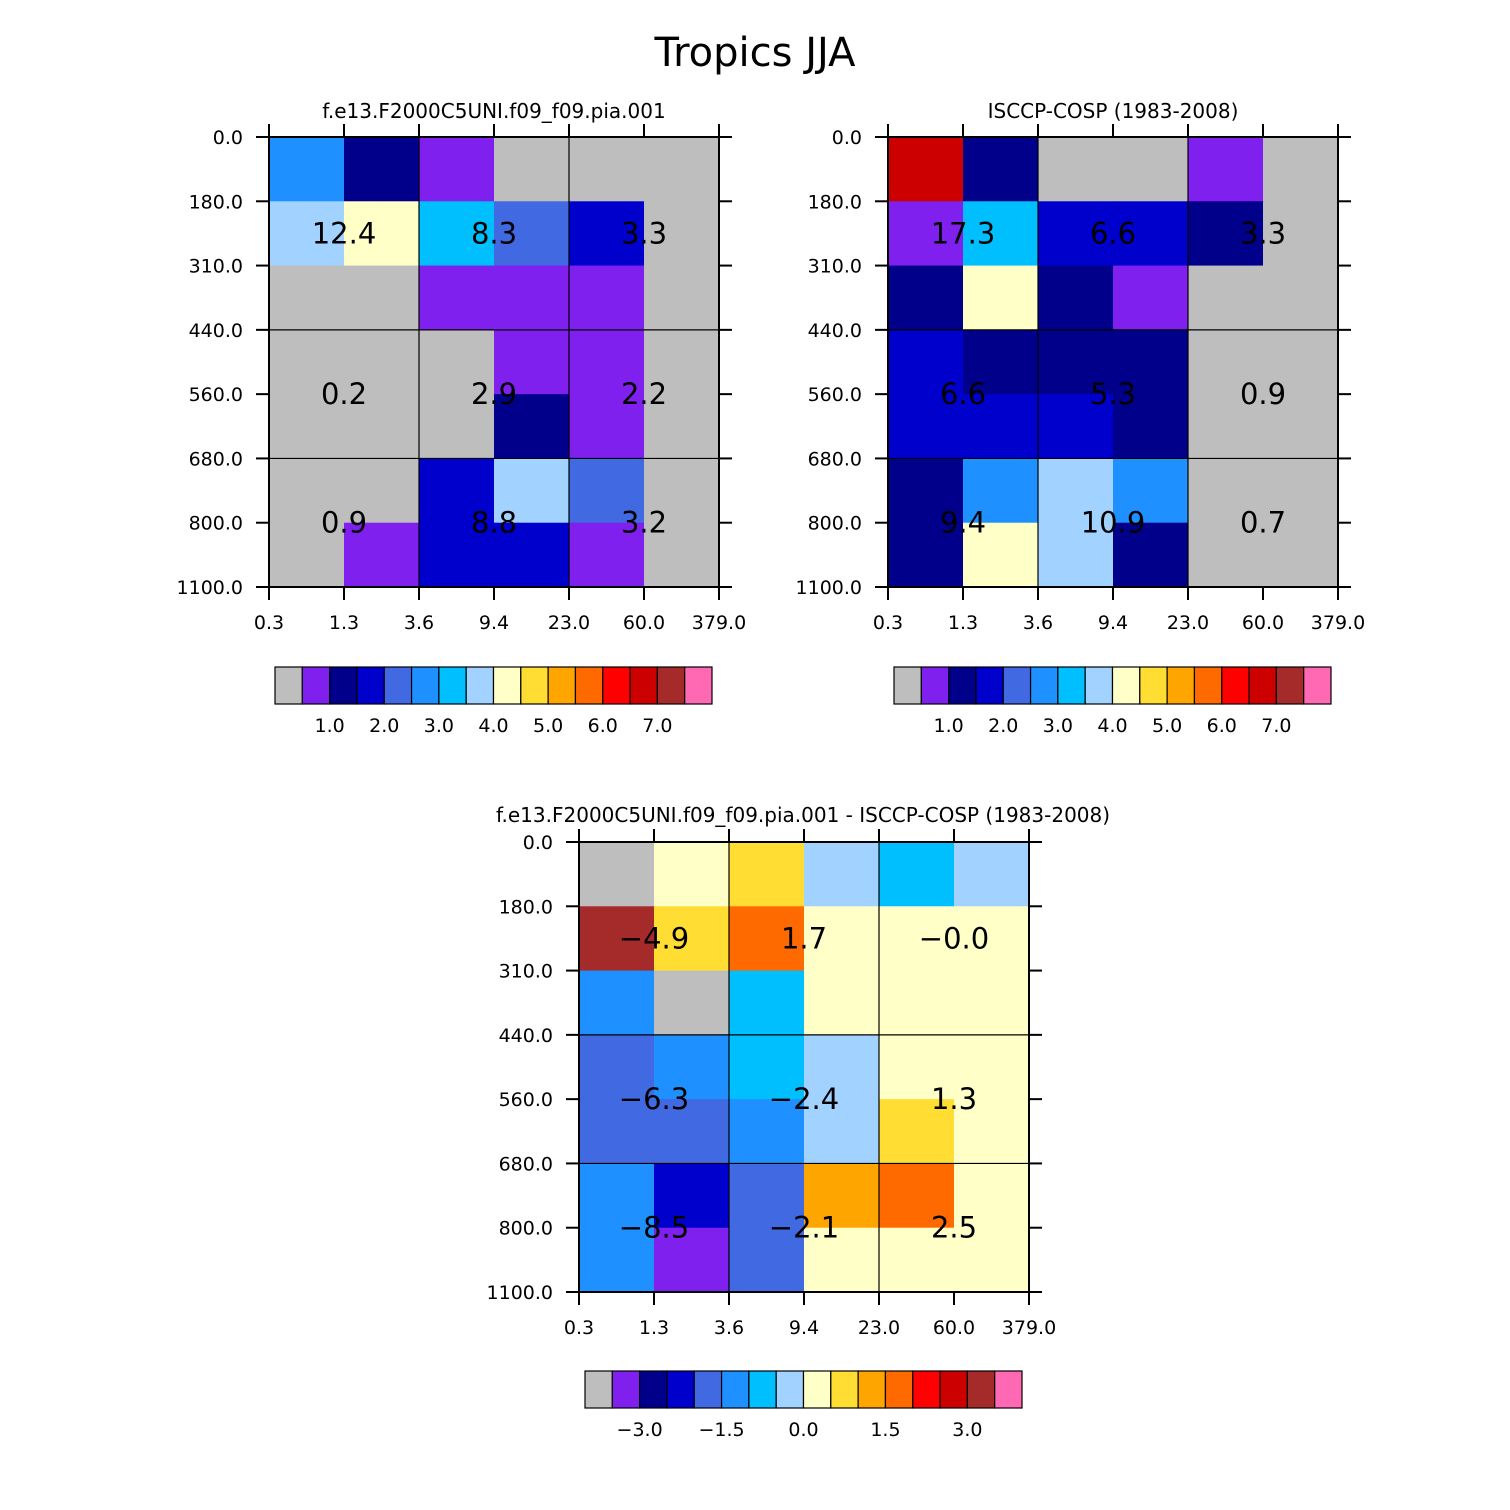  What do you see at coordinates (216, 459) in the screenshot?
I see `y-tick-label: 680.0` at bounding box center [216, 459].